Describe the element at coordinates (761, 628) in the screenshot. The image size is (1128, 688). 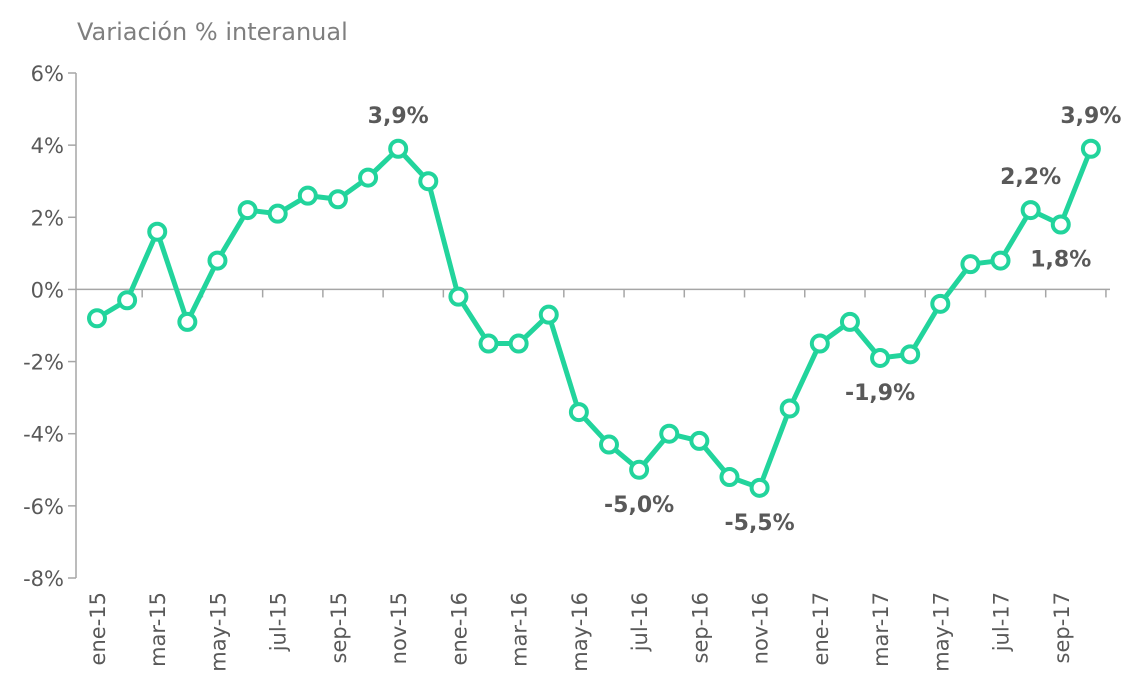
I see `x-tick-label: nov-16` at that location.